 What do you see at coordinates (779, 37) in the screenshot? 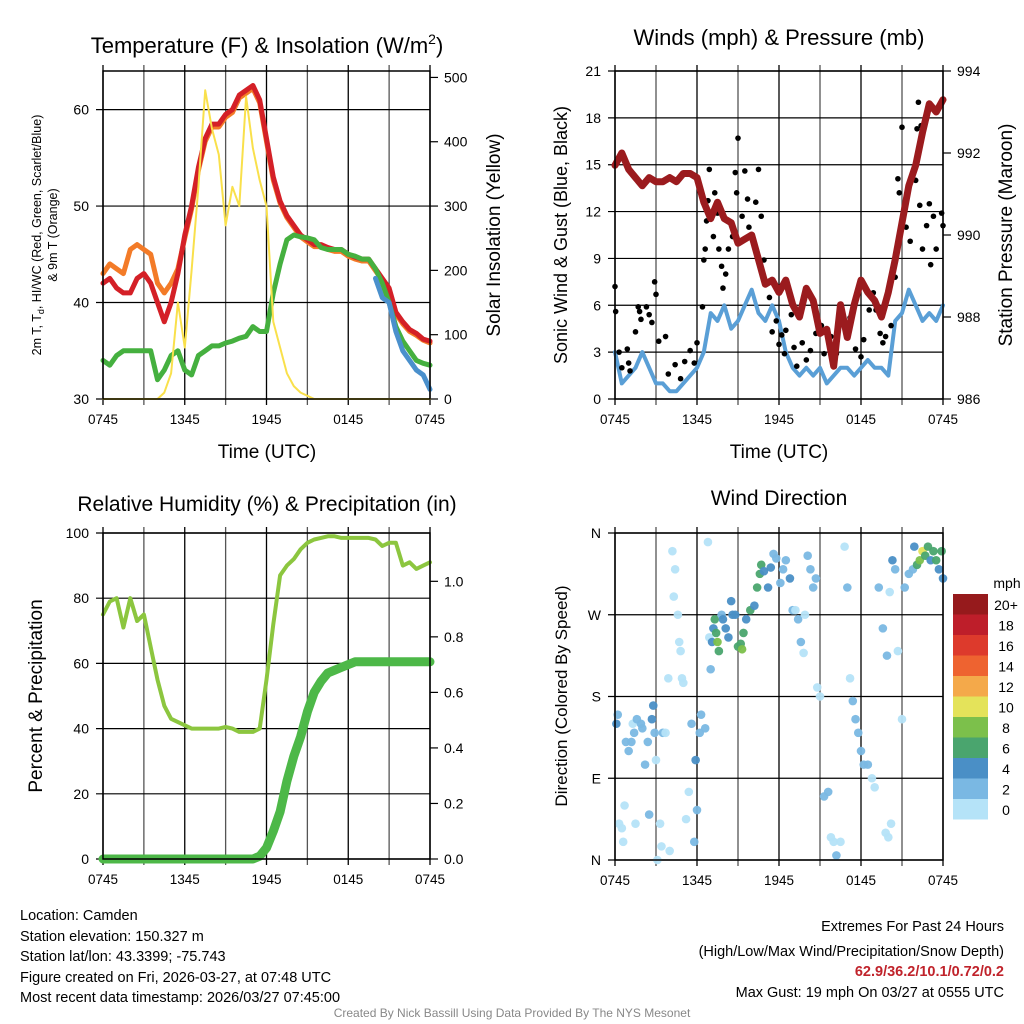
I see `chart-title: Winds (mph) & Pressure (mb)` at bounding box center [779, 37].